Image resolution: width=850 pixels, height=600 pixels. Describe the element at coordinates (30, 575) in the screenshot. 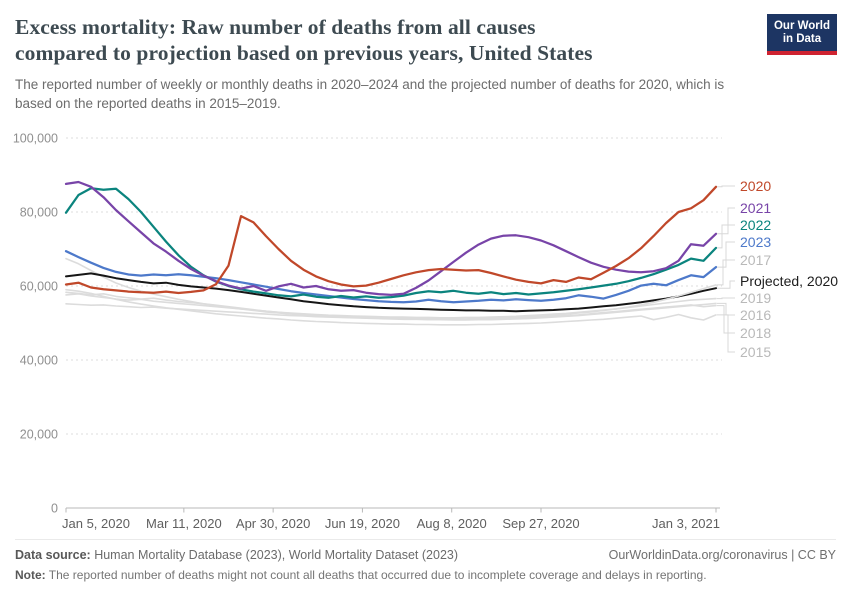

I see `note-label: Note:` at that location.